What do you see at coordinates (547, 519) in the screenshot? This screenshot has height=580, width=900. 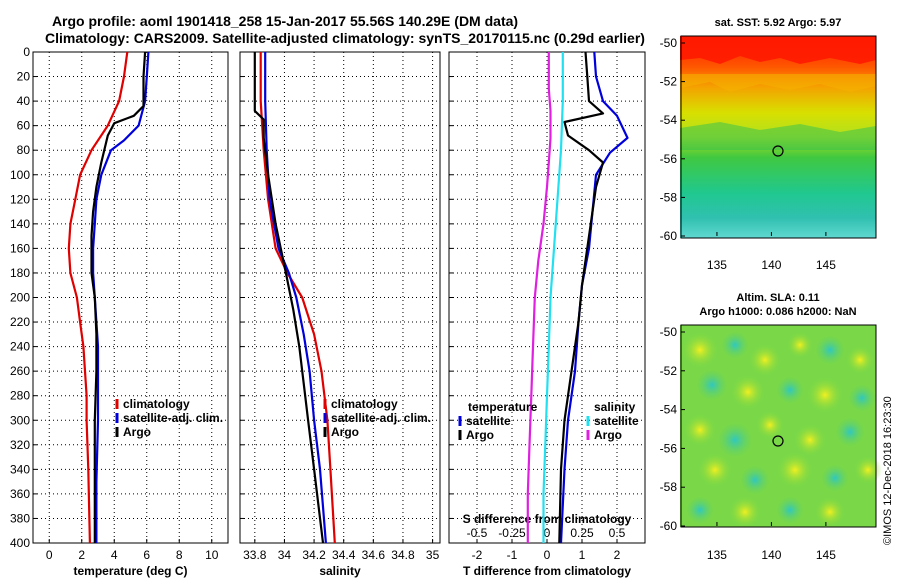 I see `s-diff-axis-label: S difference from climatology` at bounding box center [547, 519].